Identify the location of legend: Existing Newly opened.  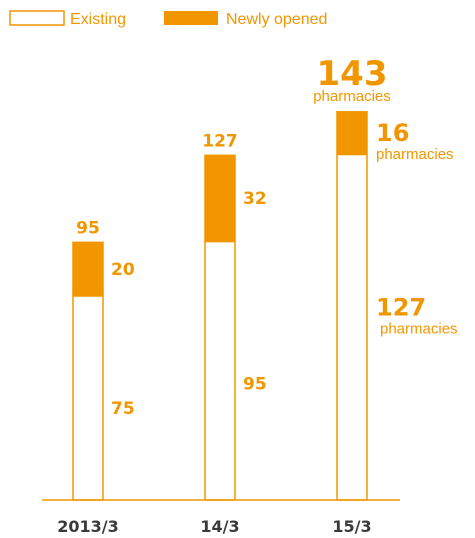
(168, 19).